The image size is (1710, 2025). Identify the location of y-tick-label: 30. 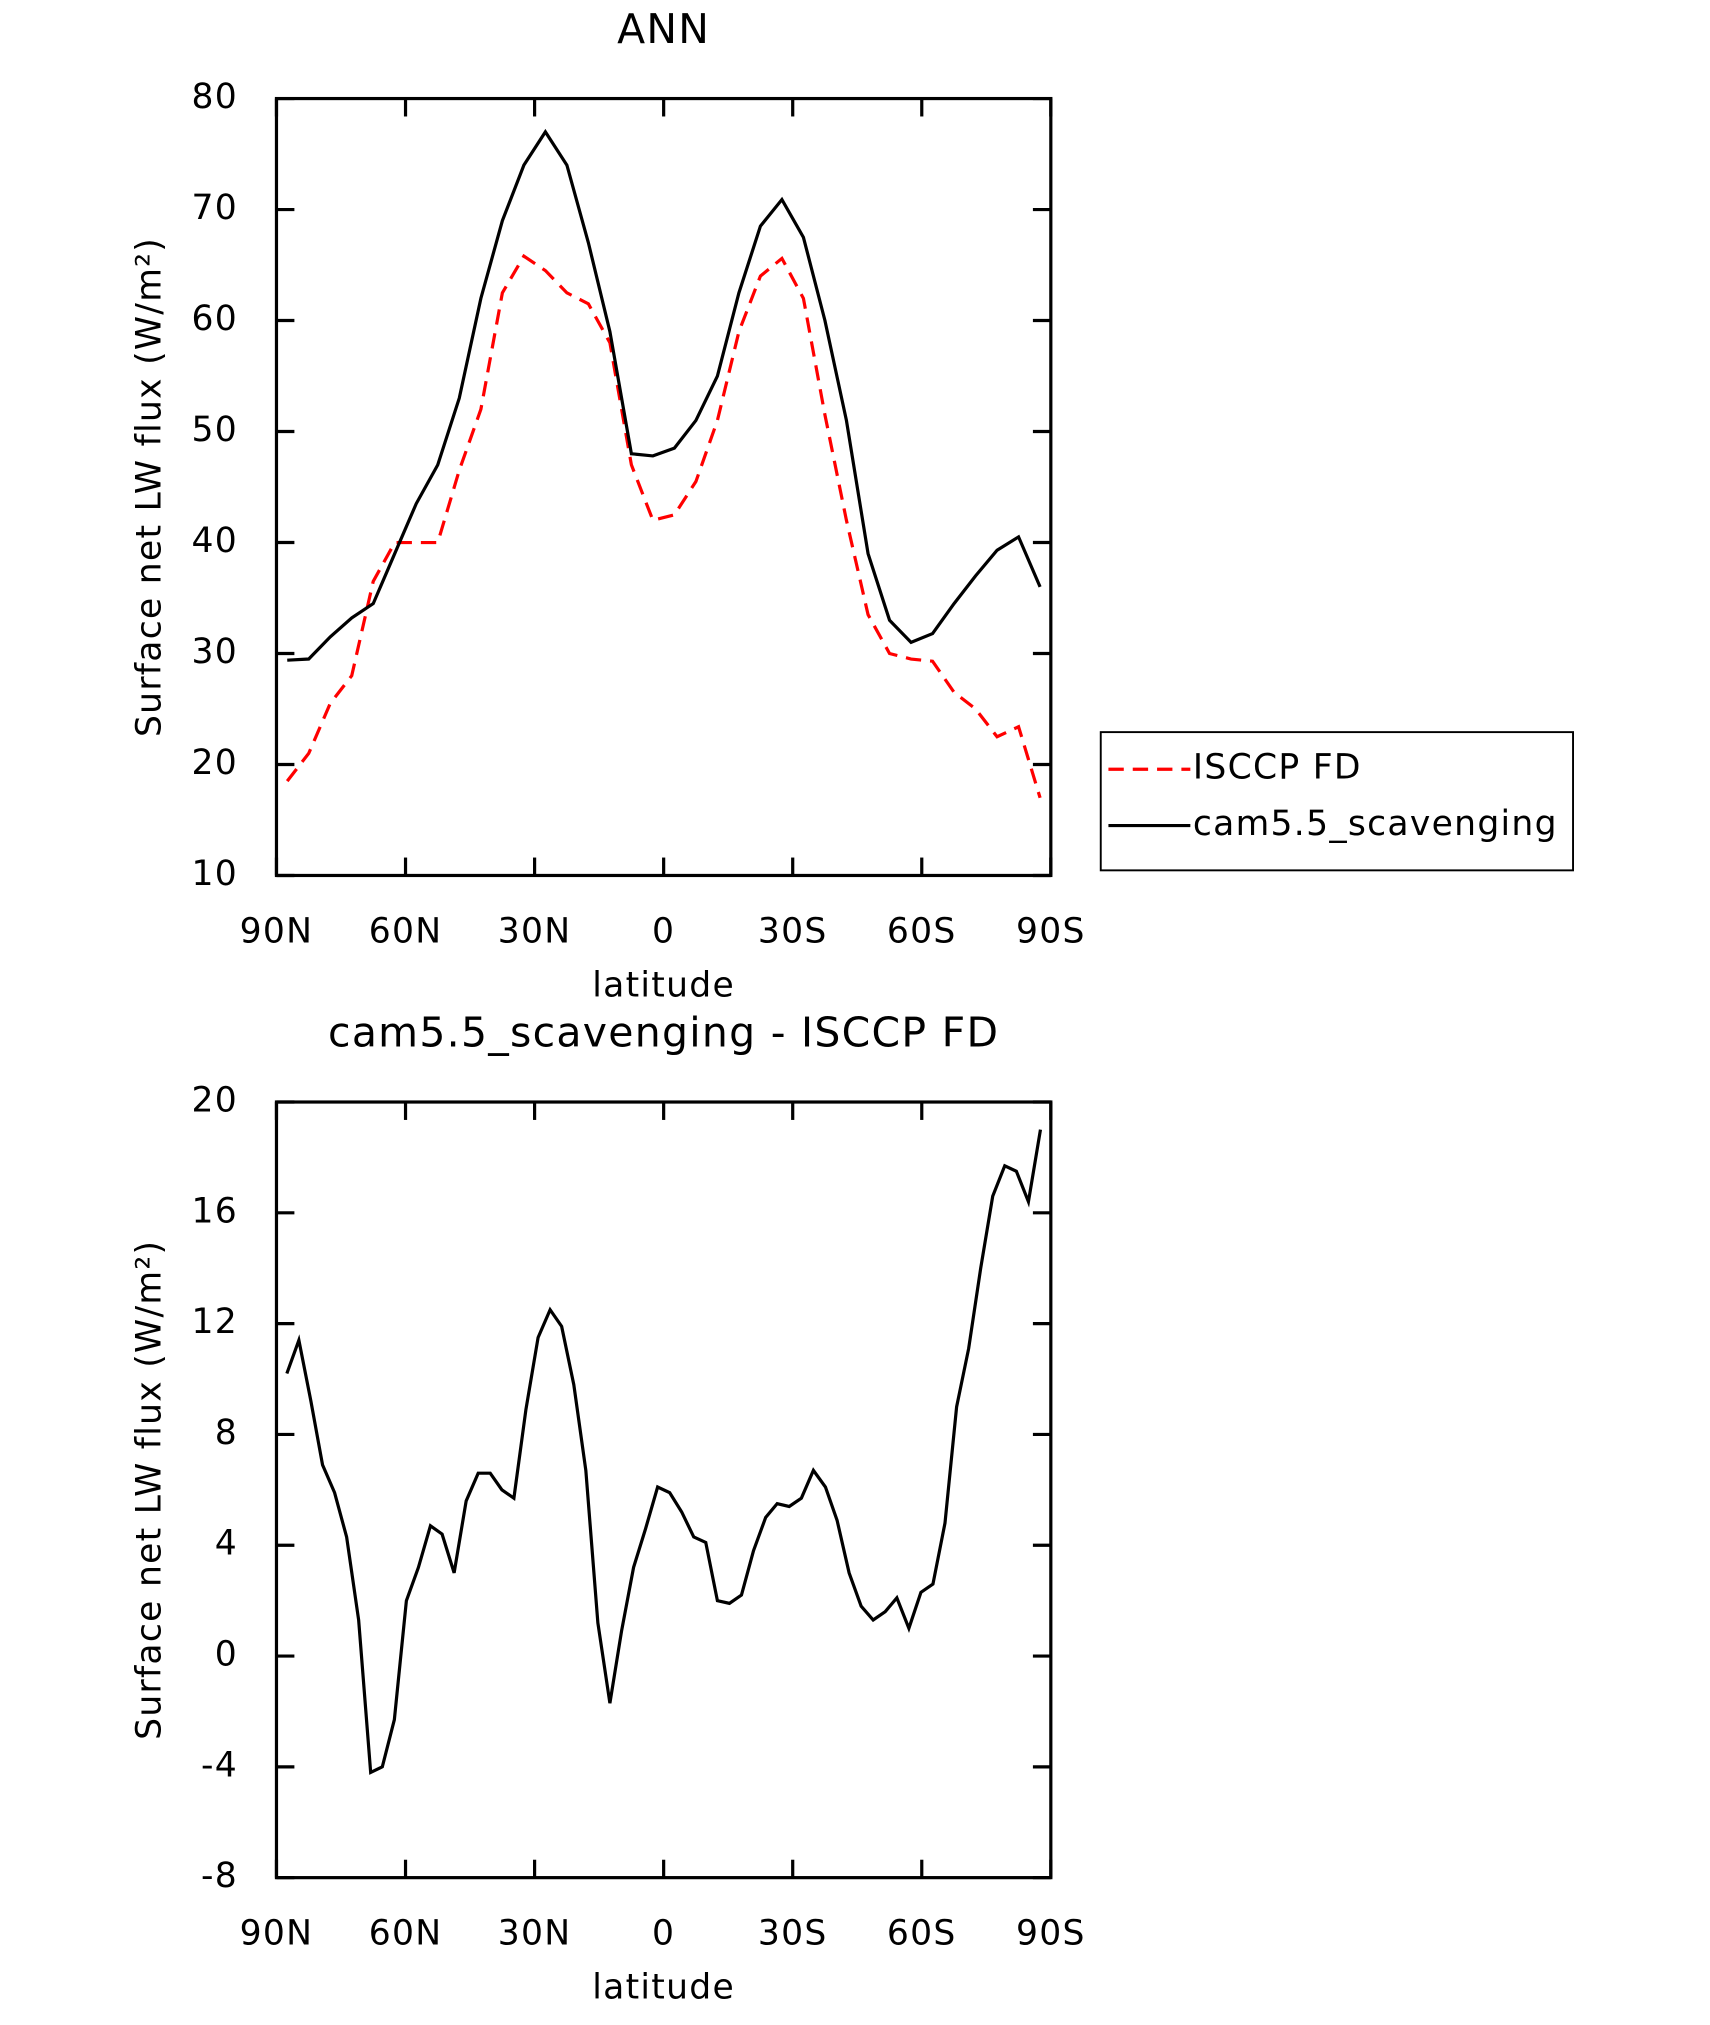
(215, 652).